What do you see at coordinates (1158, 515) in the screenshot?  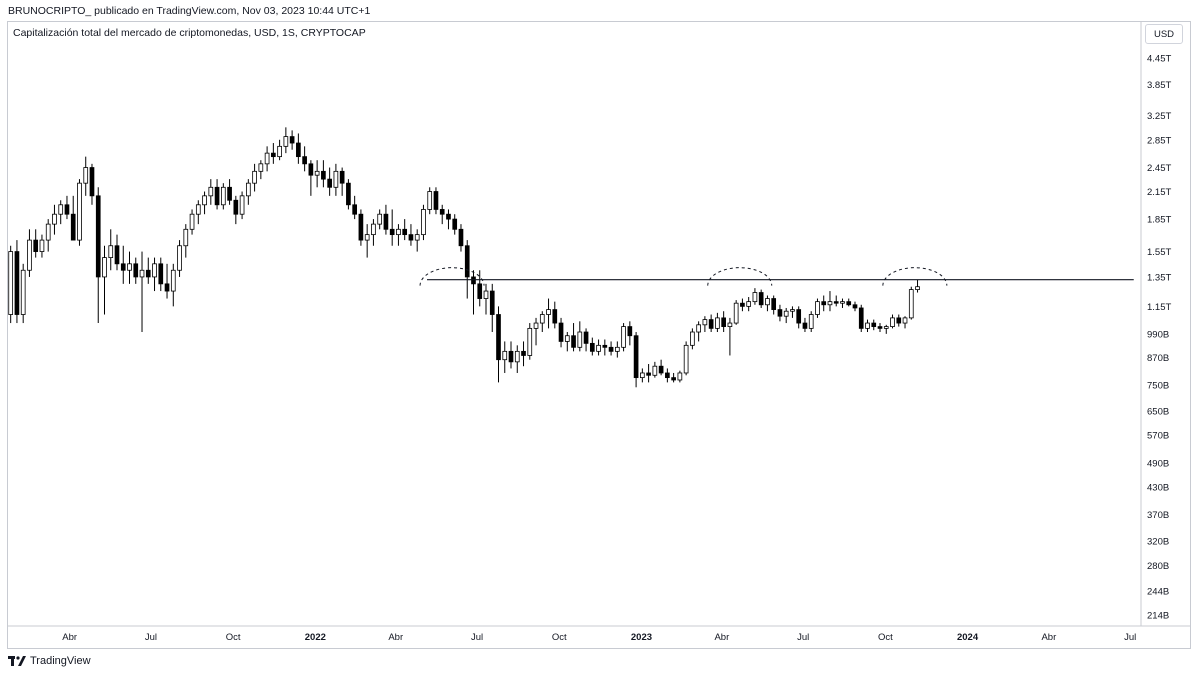 I see `y-tick-label: 370B` at bounding box center [1158, 515].